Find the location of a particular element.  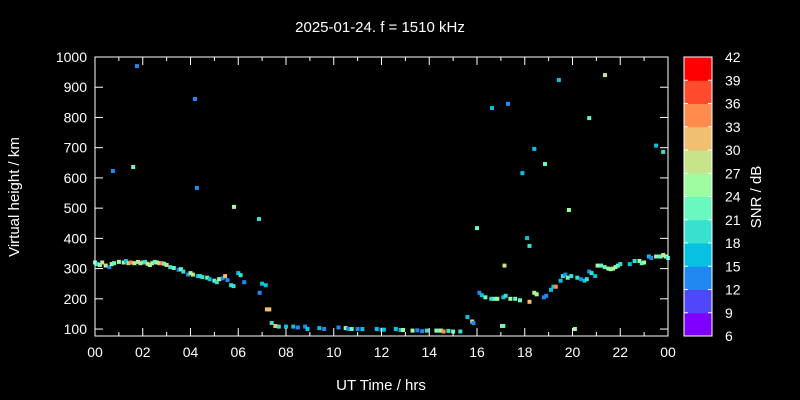

x-tick-label: 08 is located at coordinates (286, 352).